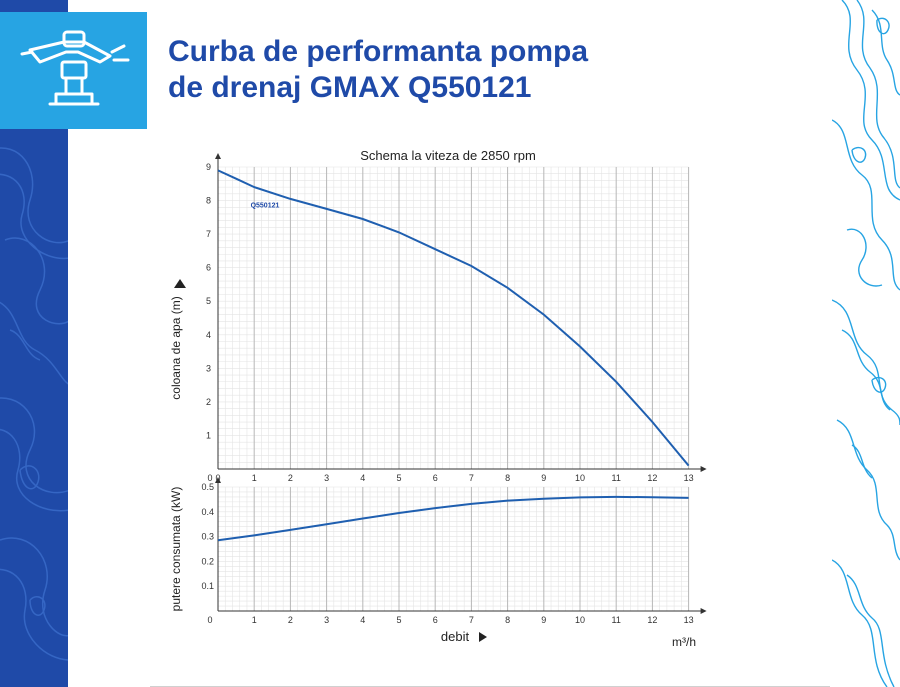 The height and width of the screenshot is (687, 900). Describe the element at coordinates (218, 480) in the screenshot. I see `y-axis-arrow-bottom` at that location.